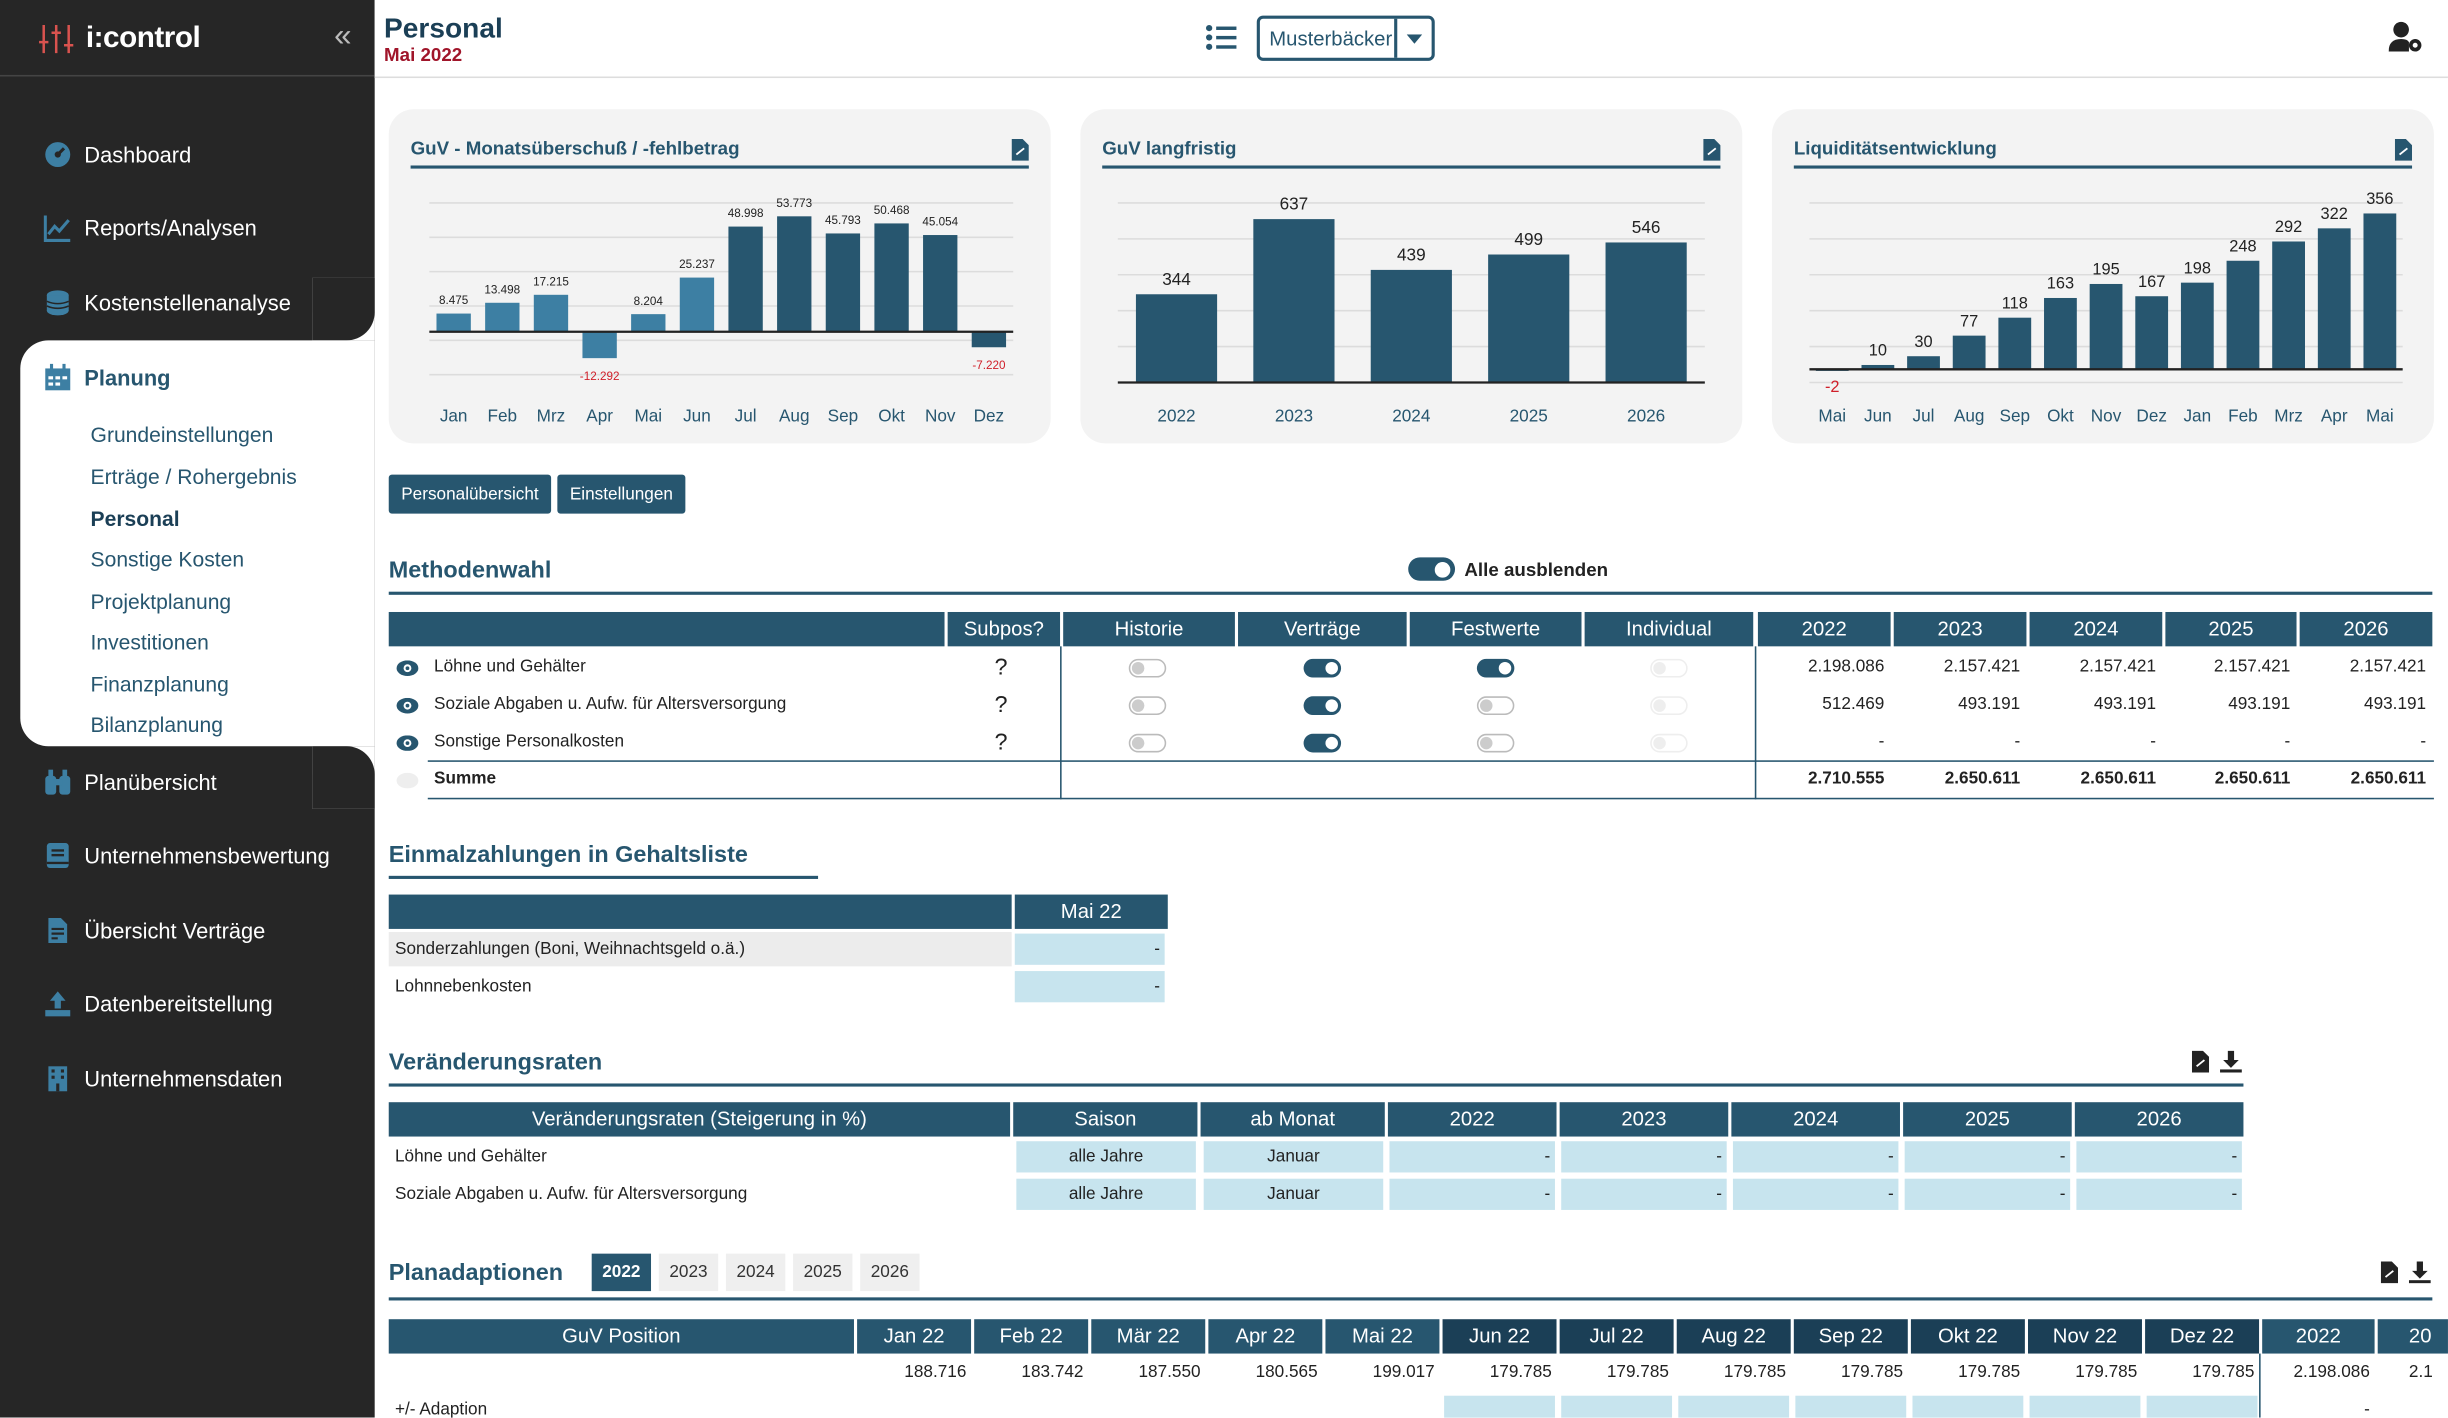 Image resolution: width=2448 pixels, height=1418 pixels. I want to click on list-icon, so click(1221, 37).